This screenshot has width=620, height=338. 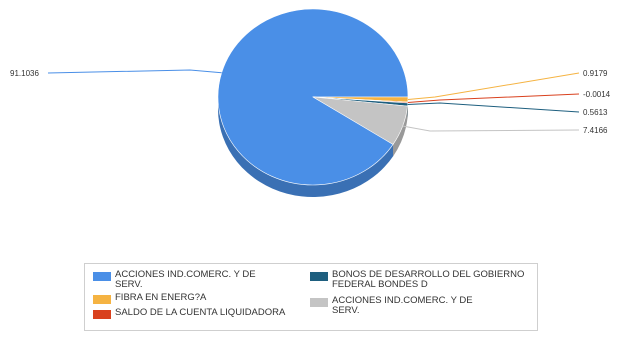 I want to click on legend-label: SALDO DE LA CUENTA LIQUIDADORA, so click(x=200, y=312).